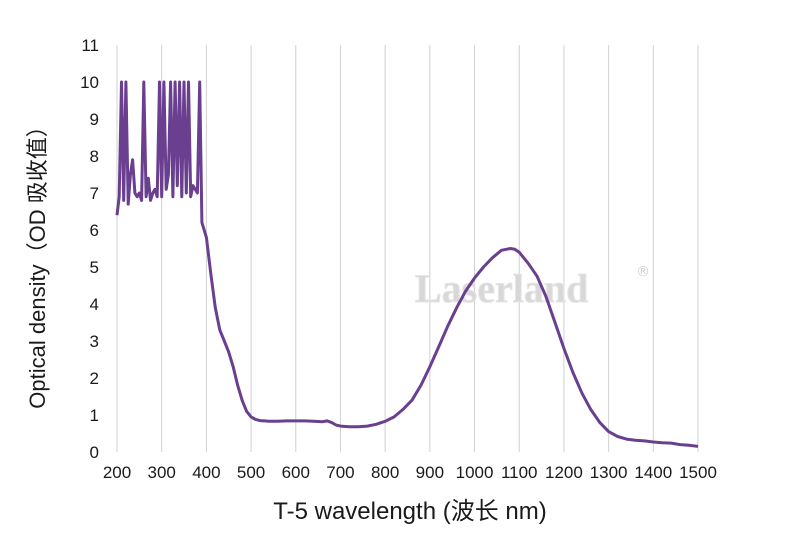 This screenshot has width=800, height=550. What do you see at coordinates (94, 193) in the screenshot?
I see `y-tick-label: 7` at bounding box center [94, 193].